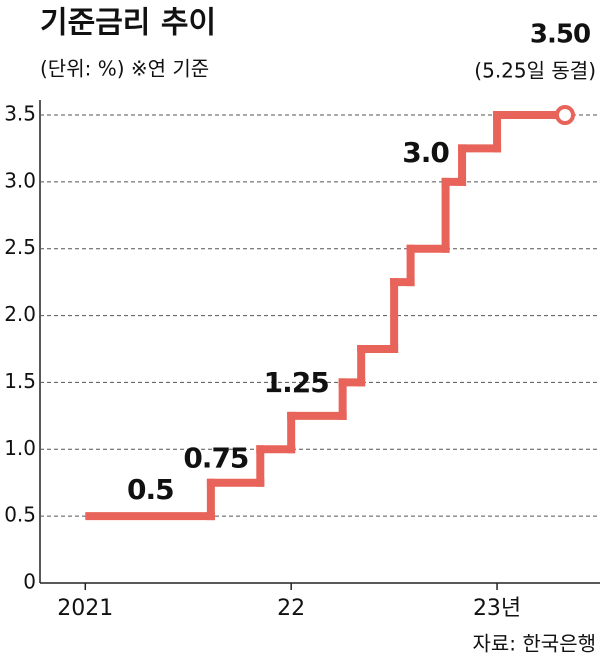 The image size is (600, 667). I want to click on y-tick-label: 1.5, so click(20, 381).